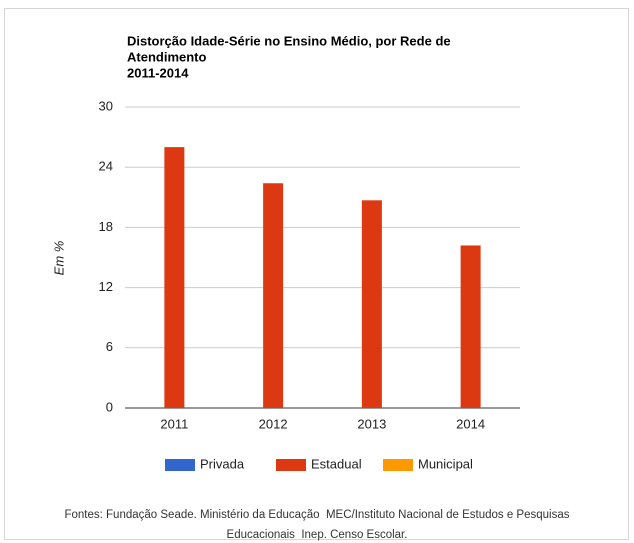 This screenshot has width=634, height=543. I want to click on y-tick-label: 24, so click(106, 166).